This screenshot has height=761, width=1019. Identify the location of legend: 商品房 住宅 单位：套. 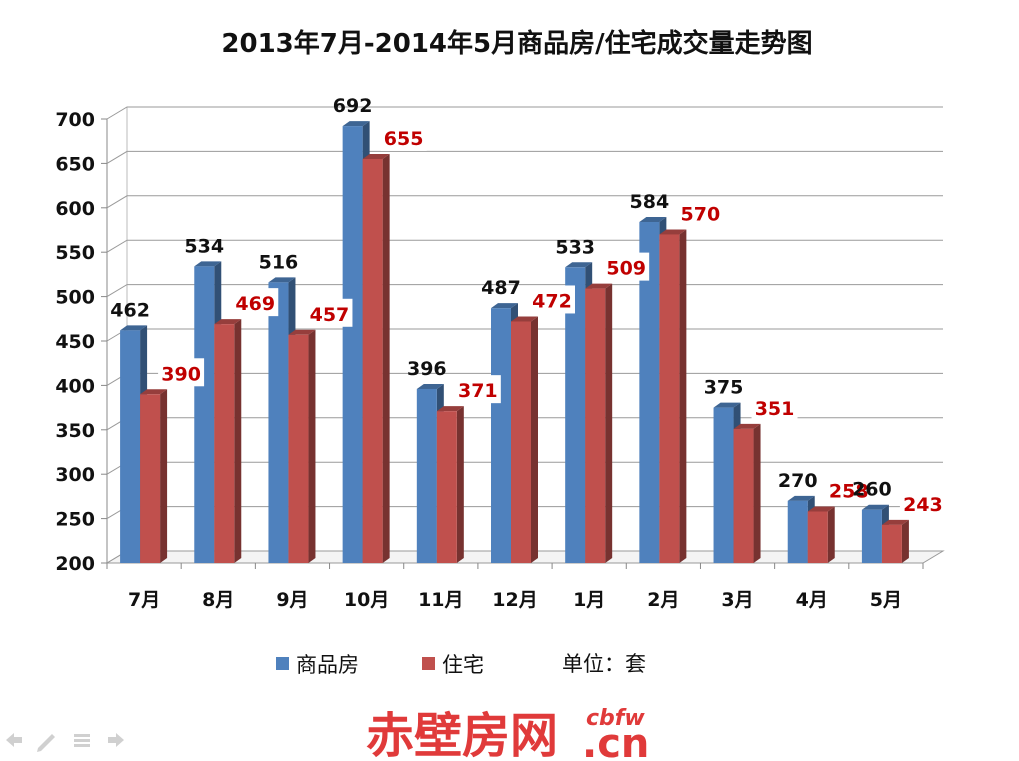
(461, 664).